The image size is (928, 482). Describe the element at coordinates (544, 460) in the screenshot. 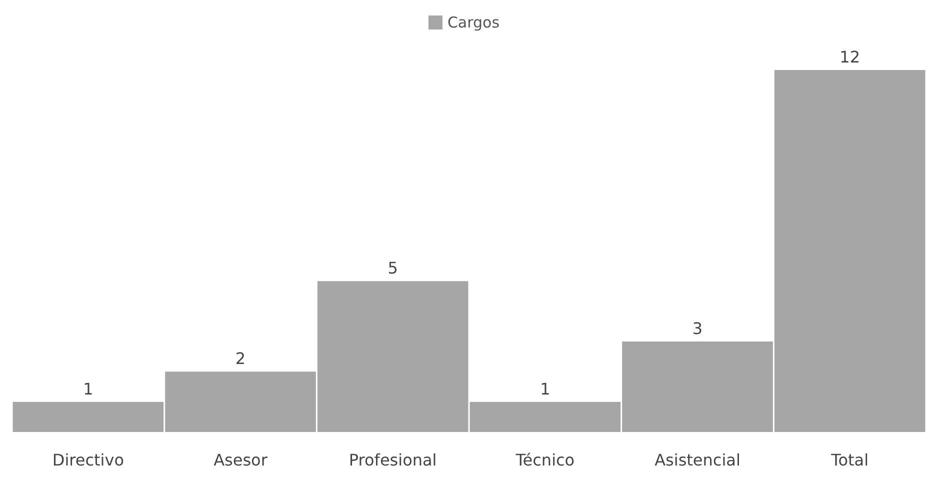

I see `x-tick-label: Técnico` at that location.